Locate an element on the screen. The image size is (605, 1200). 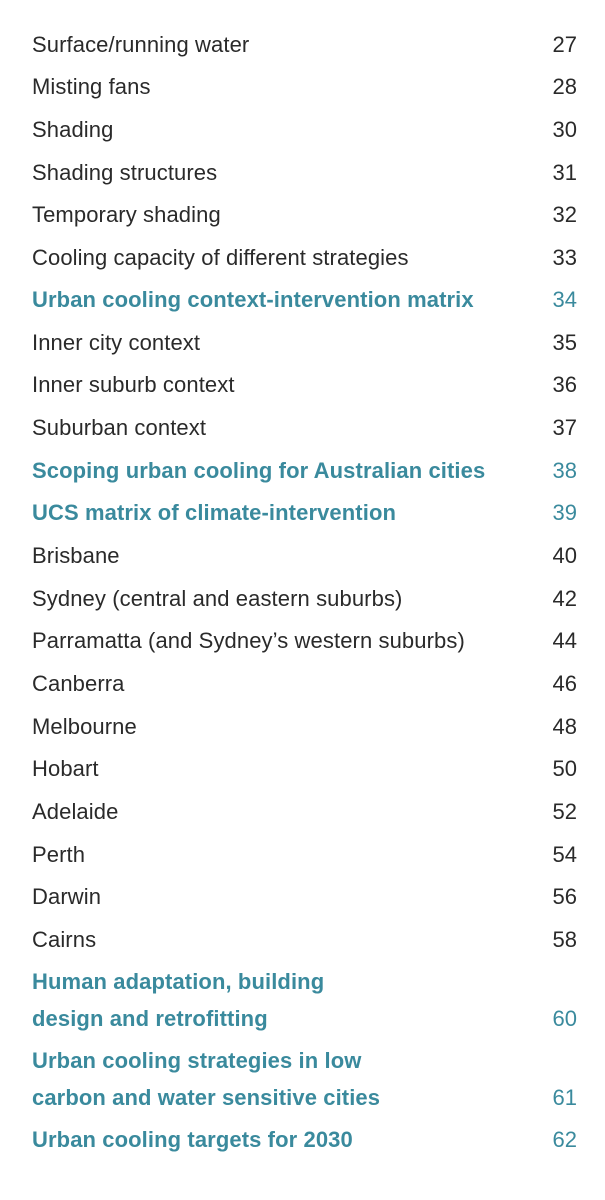
toc-entry-title: Surface/running water is located at coordinates (141, 44).